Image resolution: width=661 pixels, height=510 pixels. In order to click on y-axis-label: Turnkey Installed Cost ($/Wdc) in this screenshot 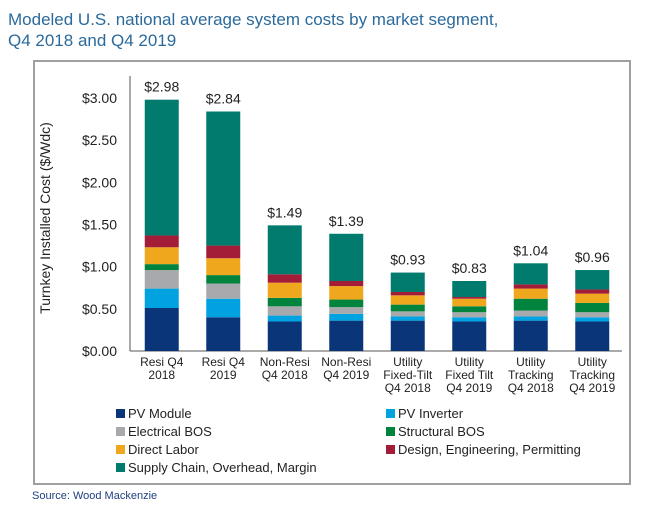, I will do `click(45, 218)`.